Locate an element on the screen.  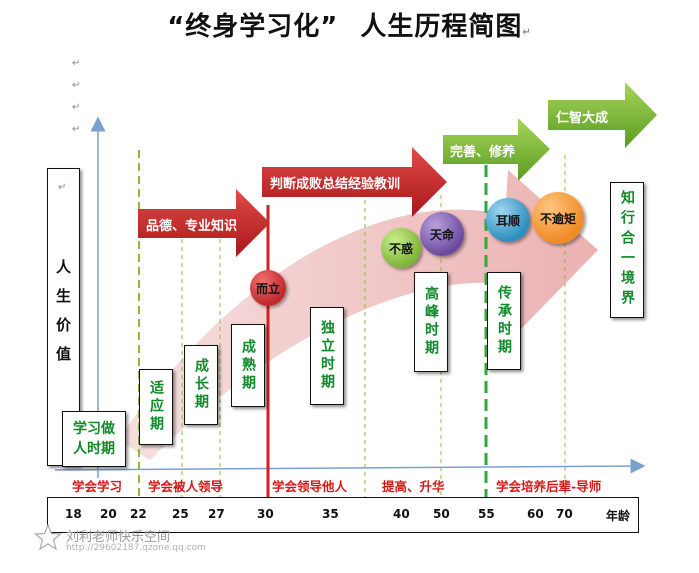
age-tick-55: 55 is located at coordinates (486, 514).